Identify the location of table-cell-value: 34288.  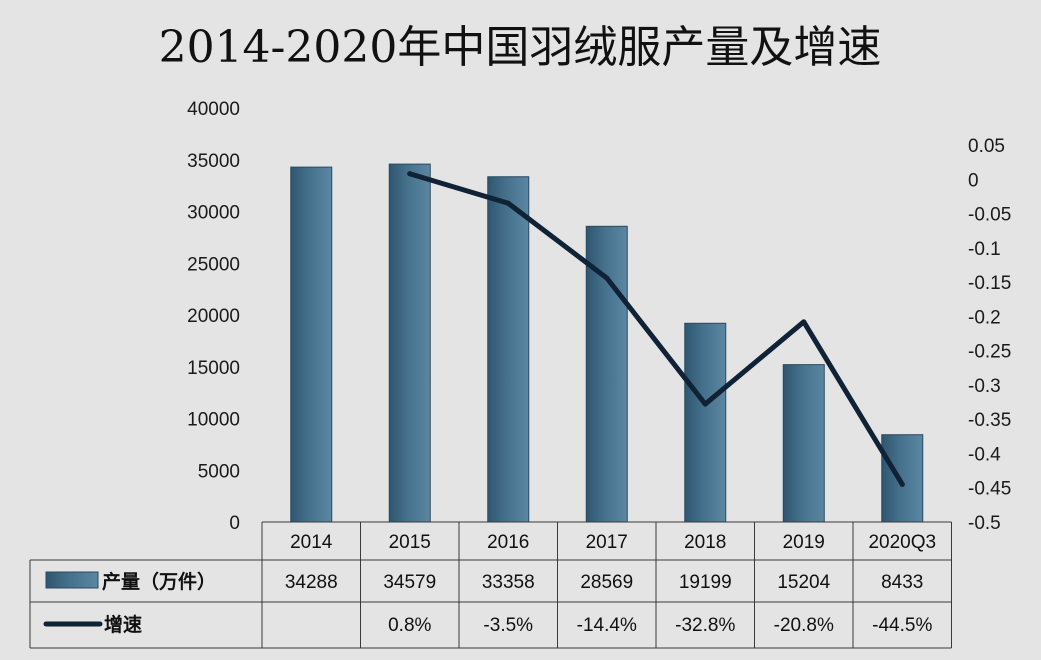
(311, 582).